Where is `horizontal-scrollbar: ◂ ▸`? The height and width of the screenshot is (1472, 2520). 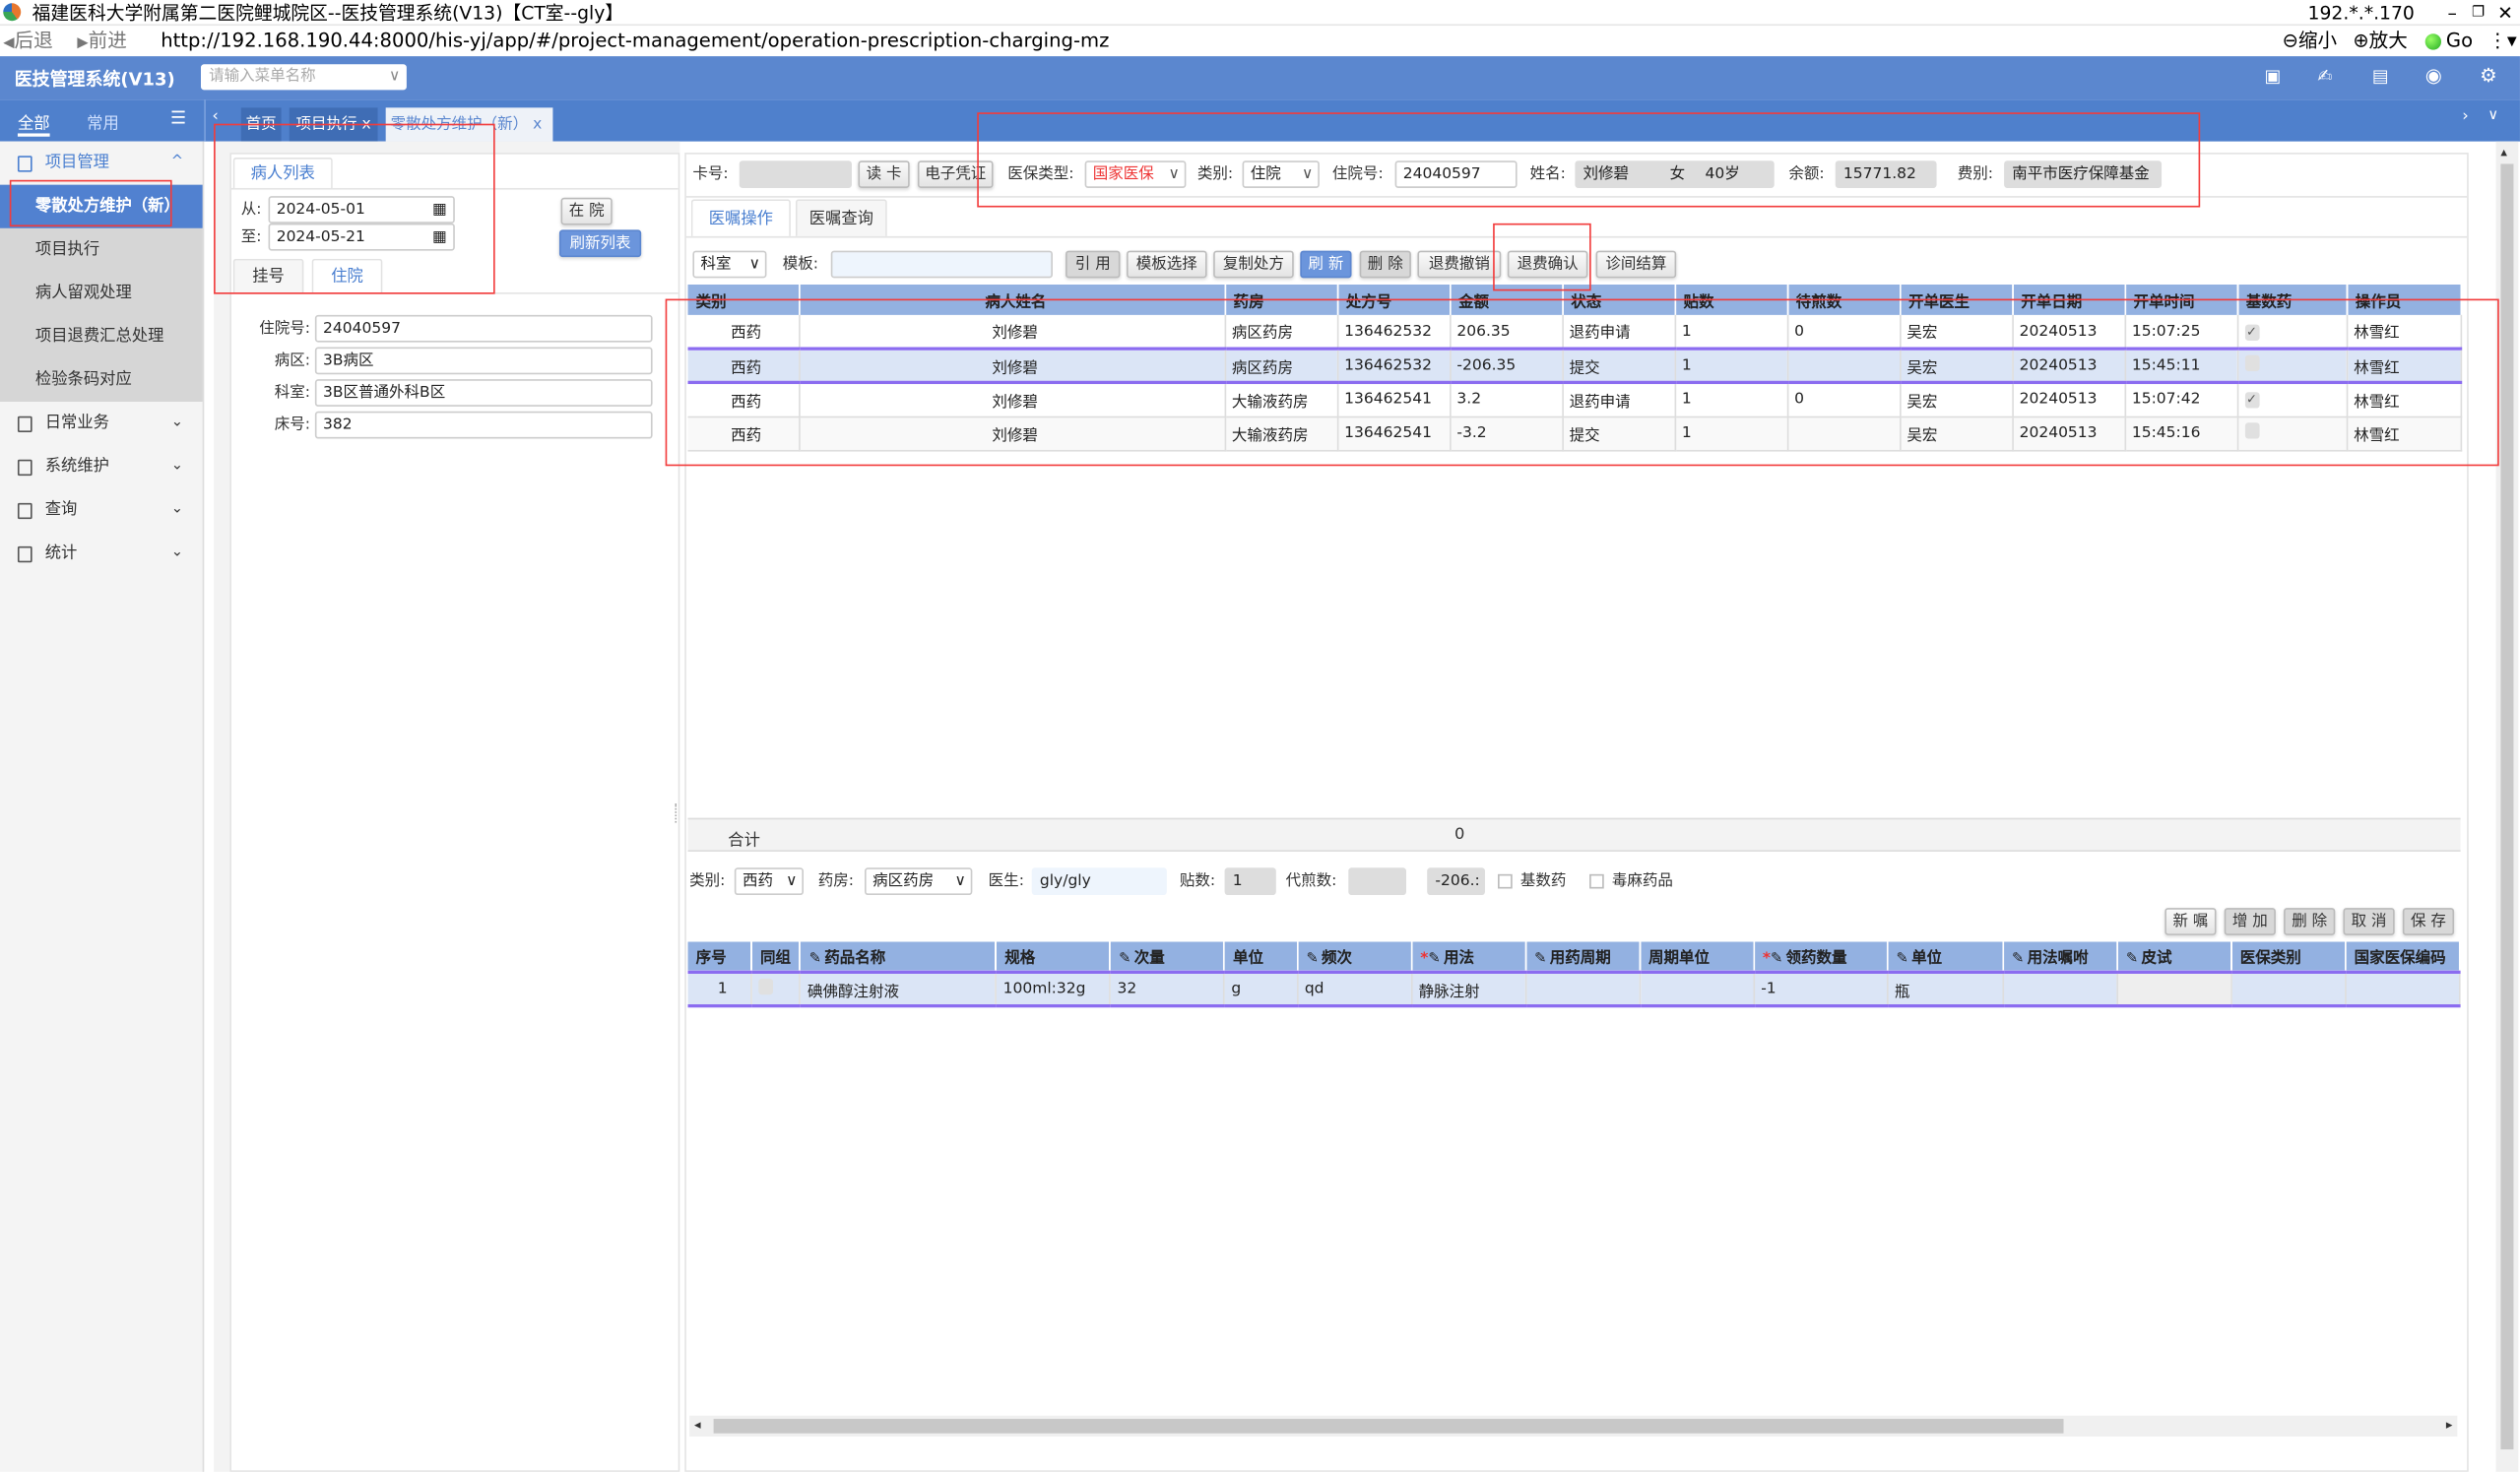 horizontal-scrollbar: ◂ ▸ is located at coordinates (1573, 1426).